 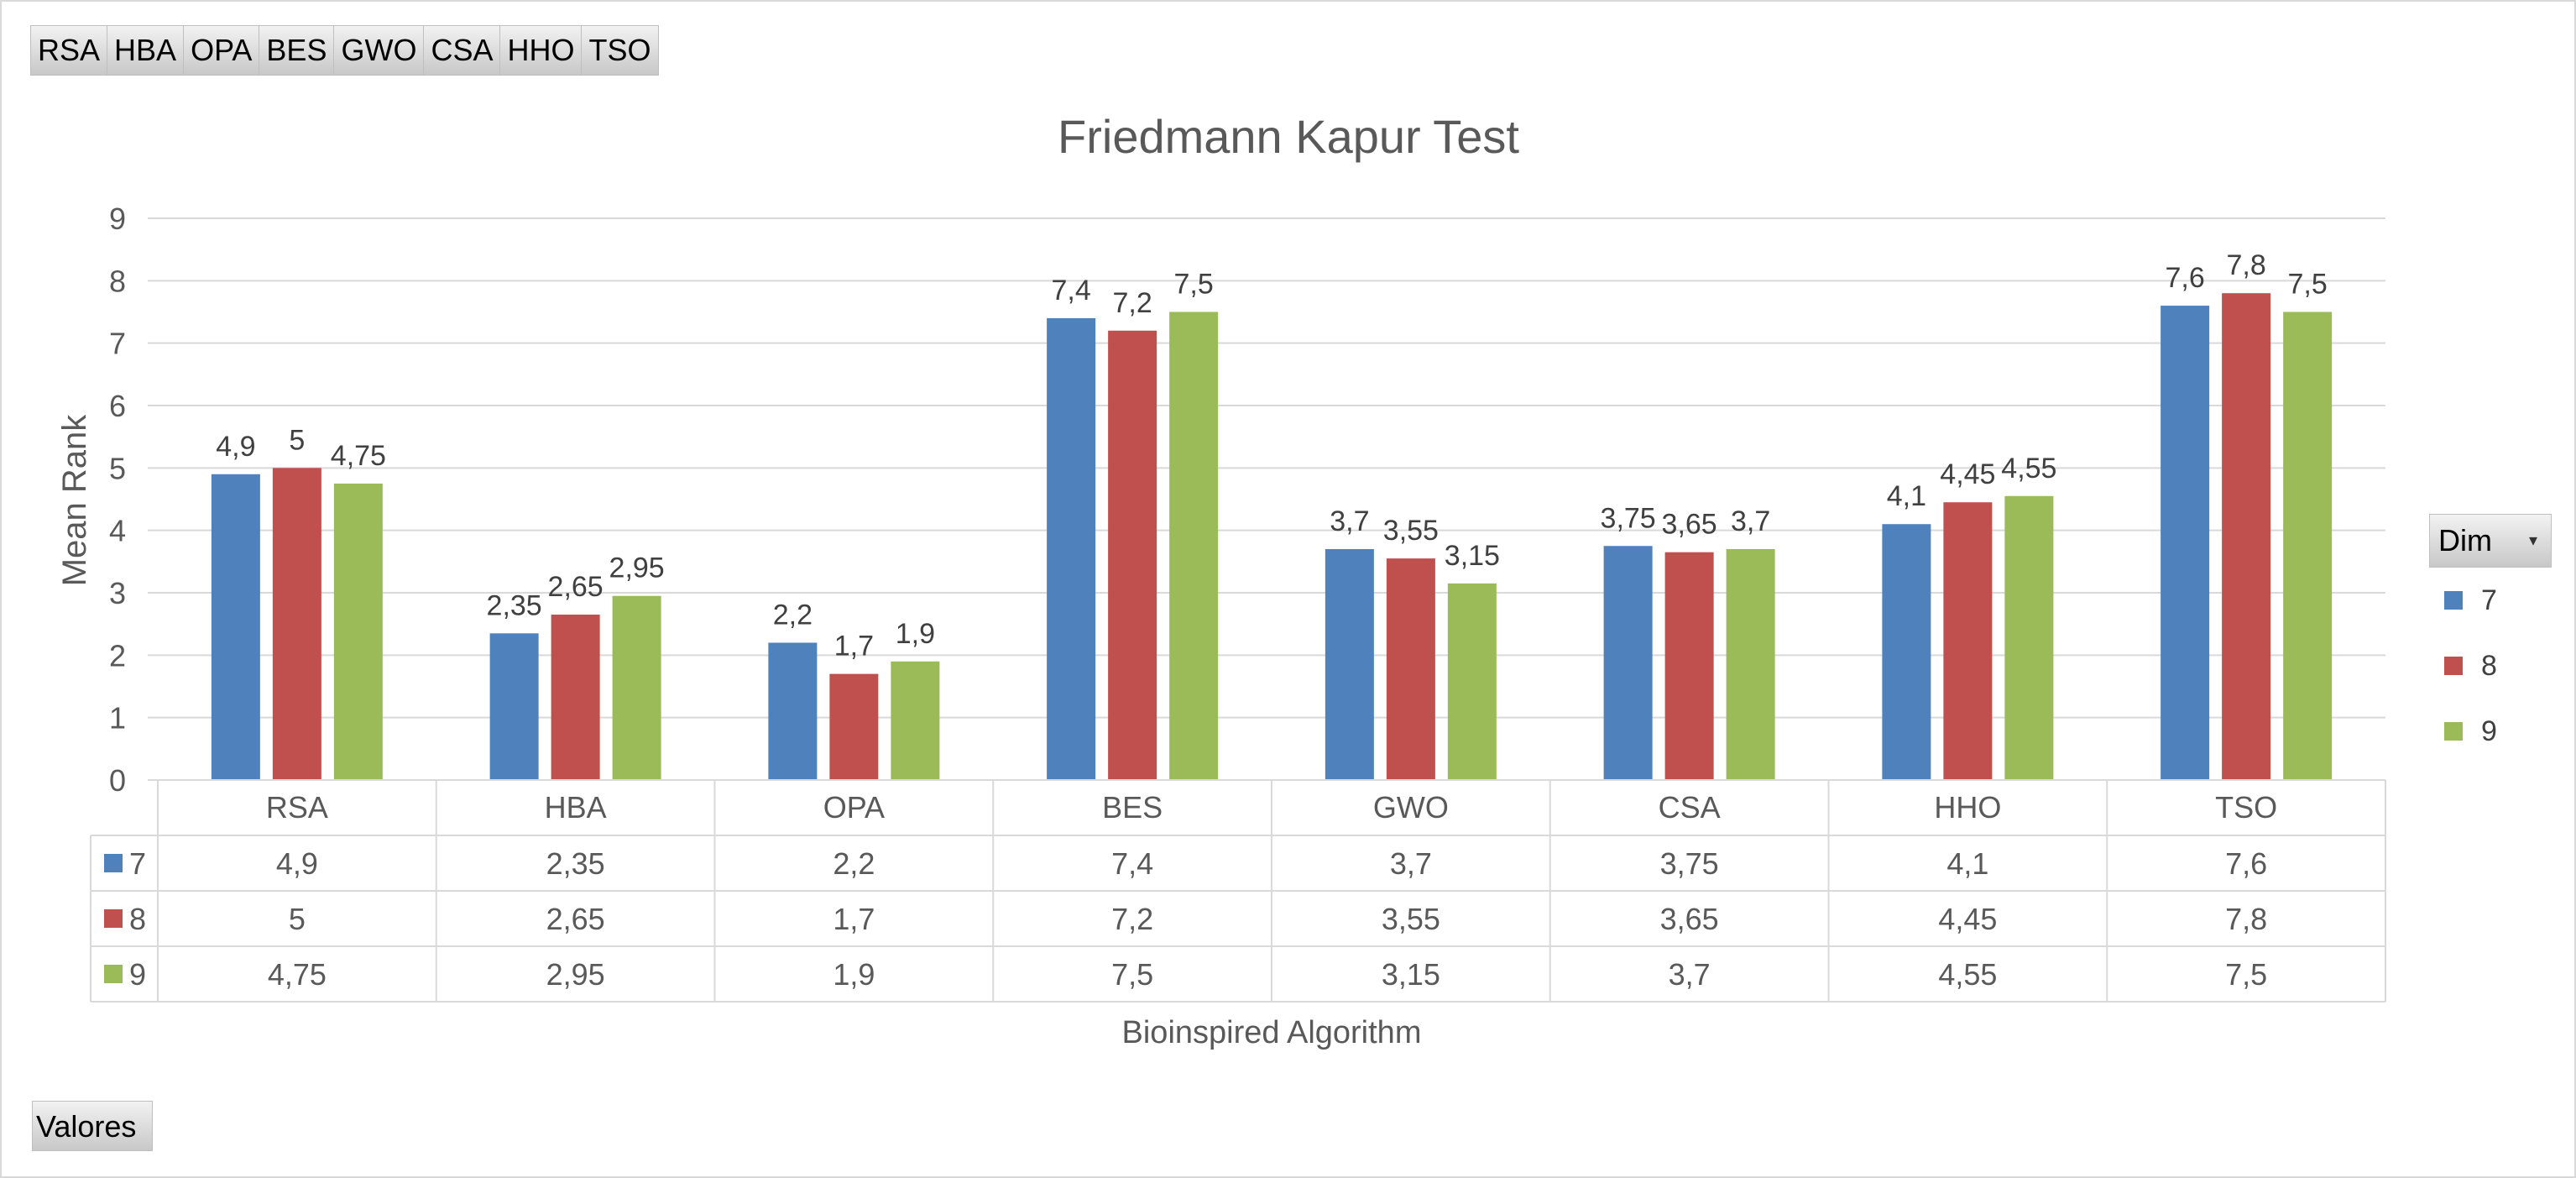 I want to click on legend-label-9: 9, so click(x=2489, y=731).